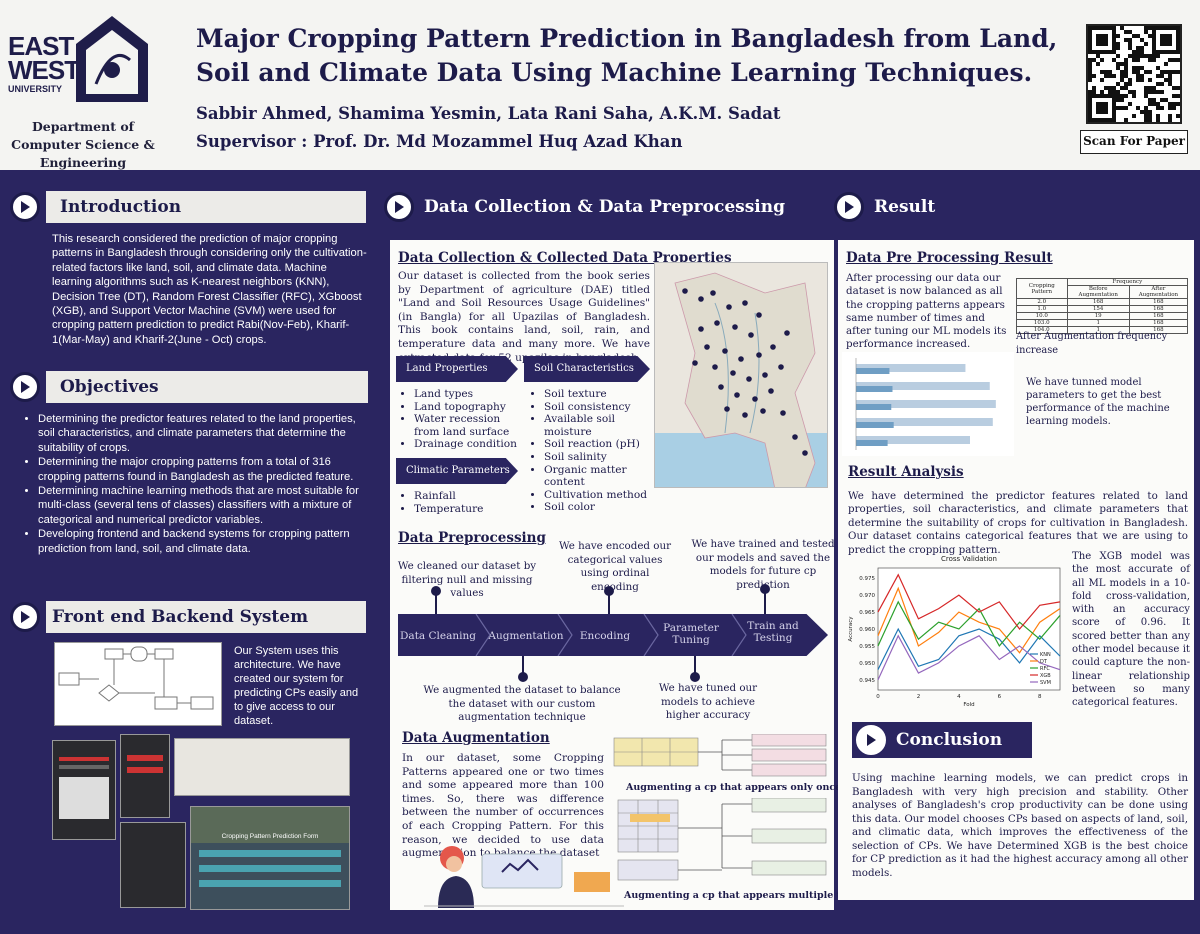 This screenshot has height=934, width=1200. What do you see at coordinates (1102, 309) in the screenshot?
I see `table-row: 1.0 154 168` at bounding box center [1102, 309].